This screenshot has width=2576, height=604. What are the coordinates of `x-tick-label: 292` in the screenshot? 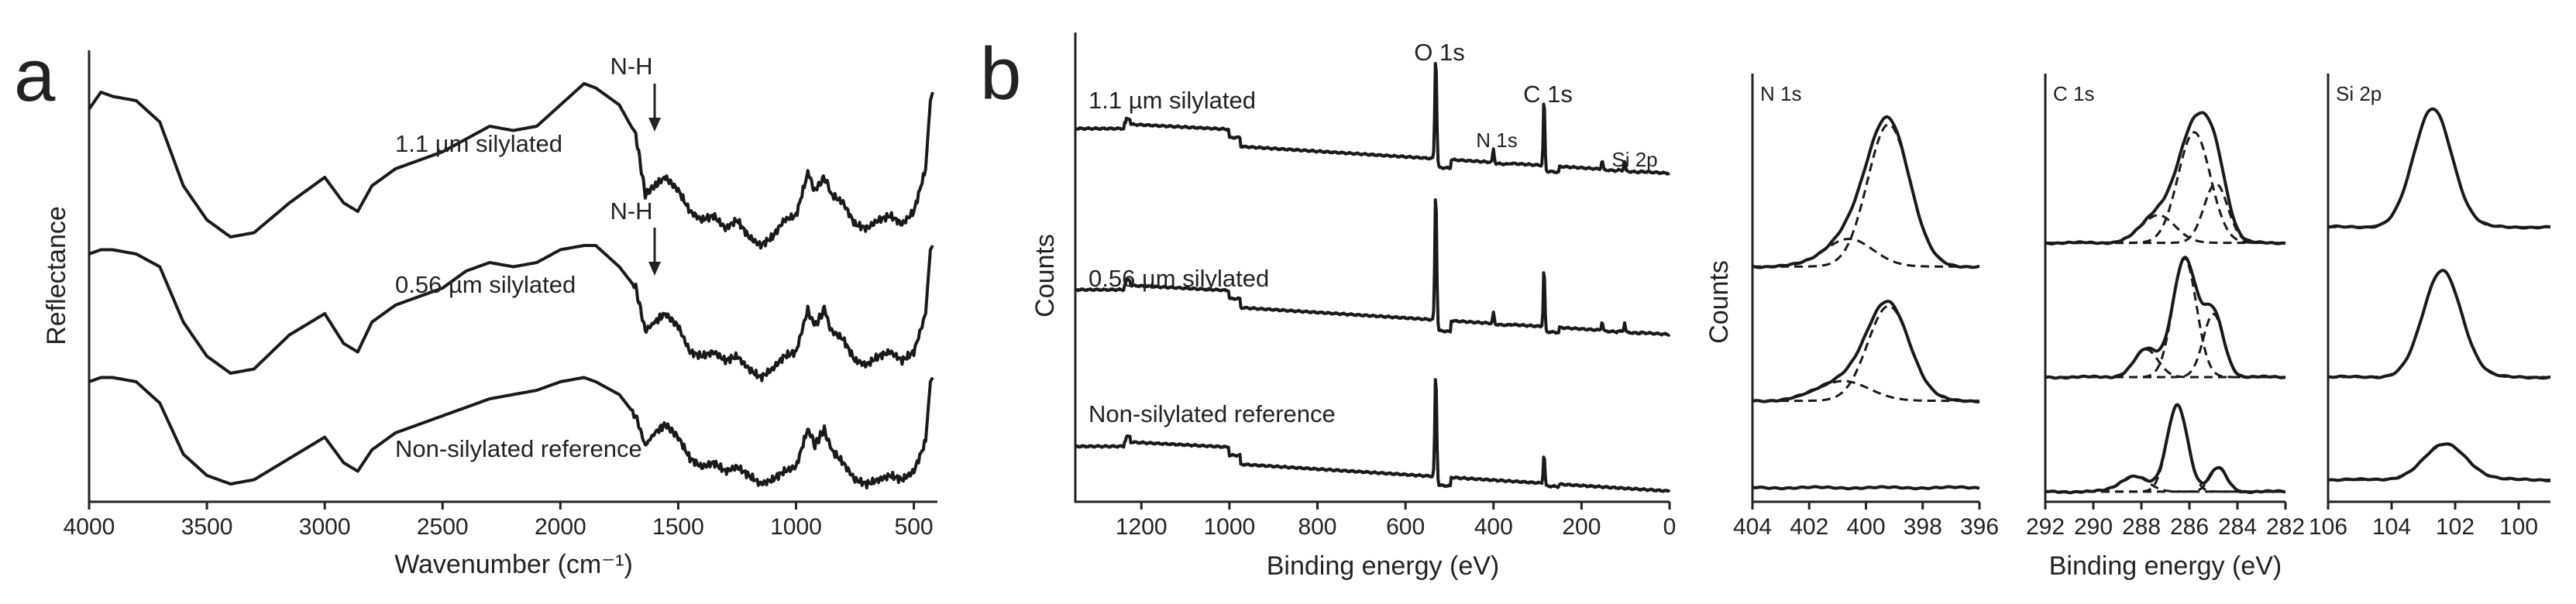 It's located at (2045, 527).